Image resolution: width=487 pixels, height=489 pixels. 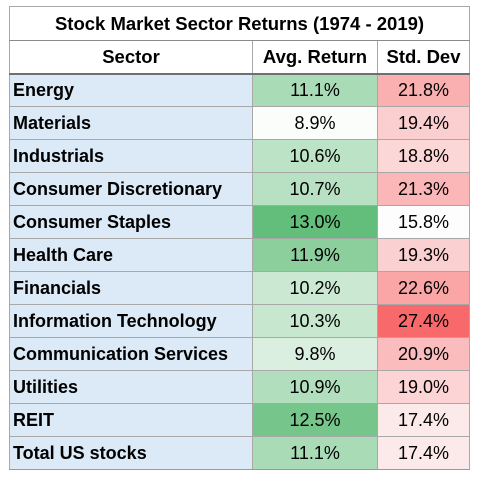 I want to click on column-header-std-dev: Std. Dev, so click(x=423, y=57).